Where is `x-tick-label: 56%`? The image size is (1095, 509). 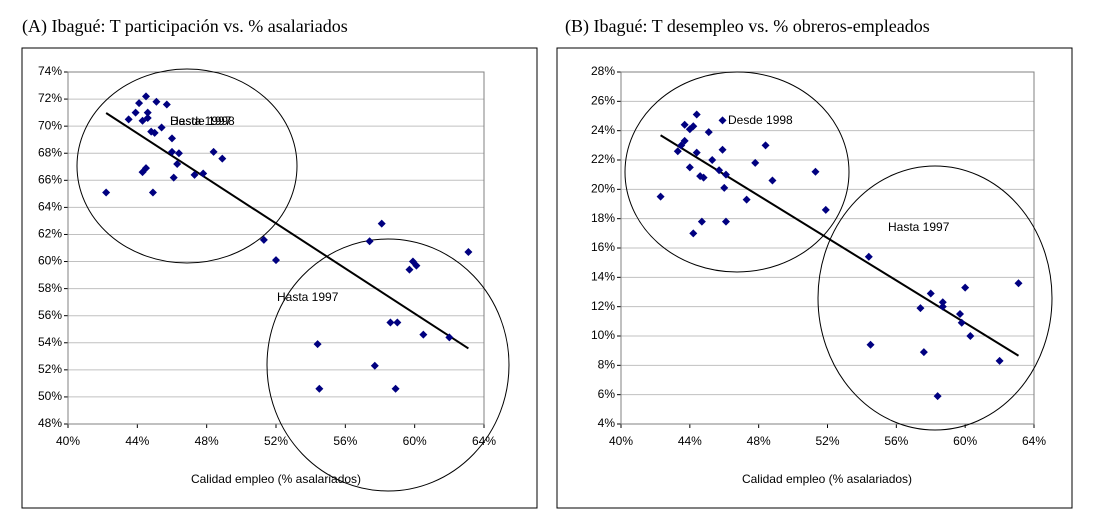 x-tick-label: 56% is located at coordinates (345, 441).